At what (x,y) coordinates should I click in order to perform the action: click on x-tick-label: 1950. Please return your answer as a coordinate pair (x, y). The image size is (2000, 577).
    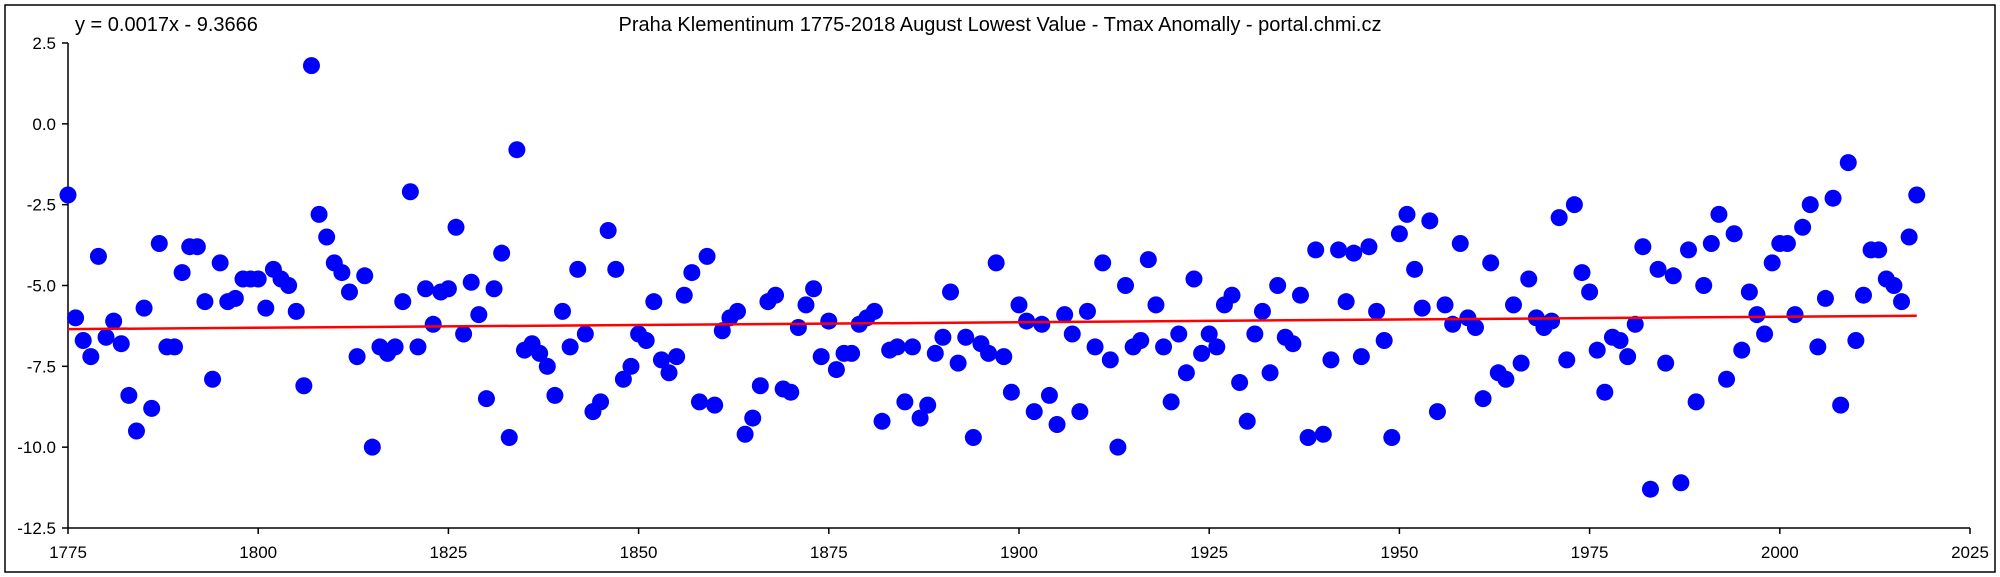
    Looking at the image, I should click on (1399, 552).